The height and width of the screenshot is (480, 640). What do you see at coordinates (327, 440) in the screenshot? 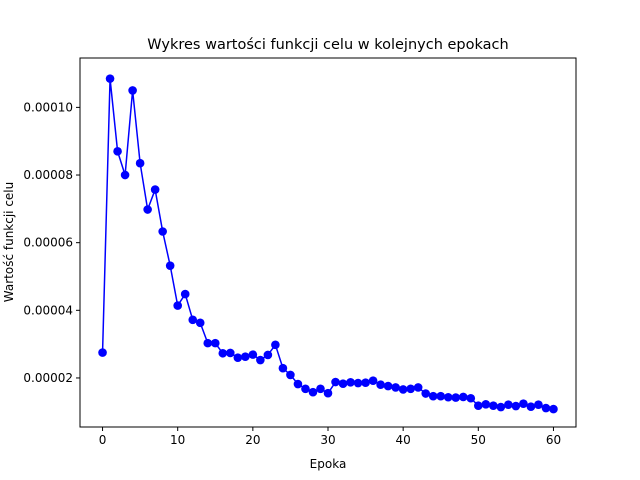
I see `x-tick-label: 30` at bounding box center [327, 440].